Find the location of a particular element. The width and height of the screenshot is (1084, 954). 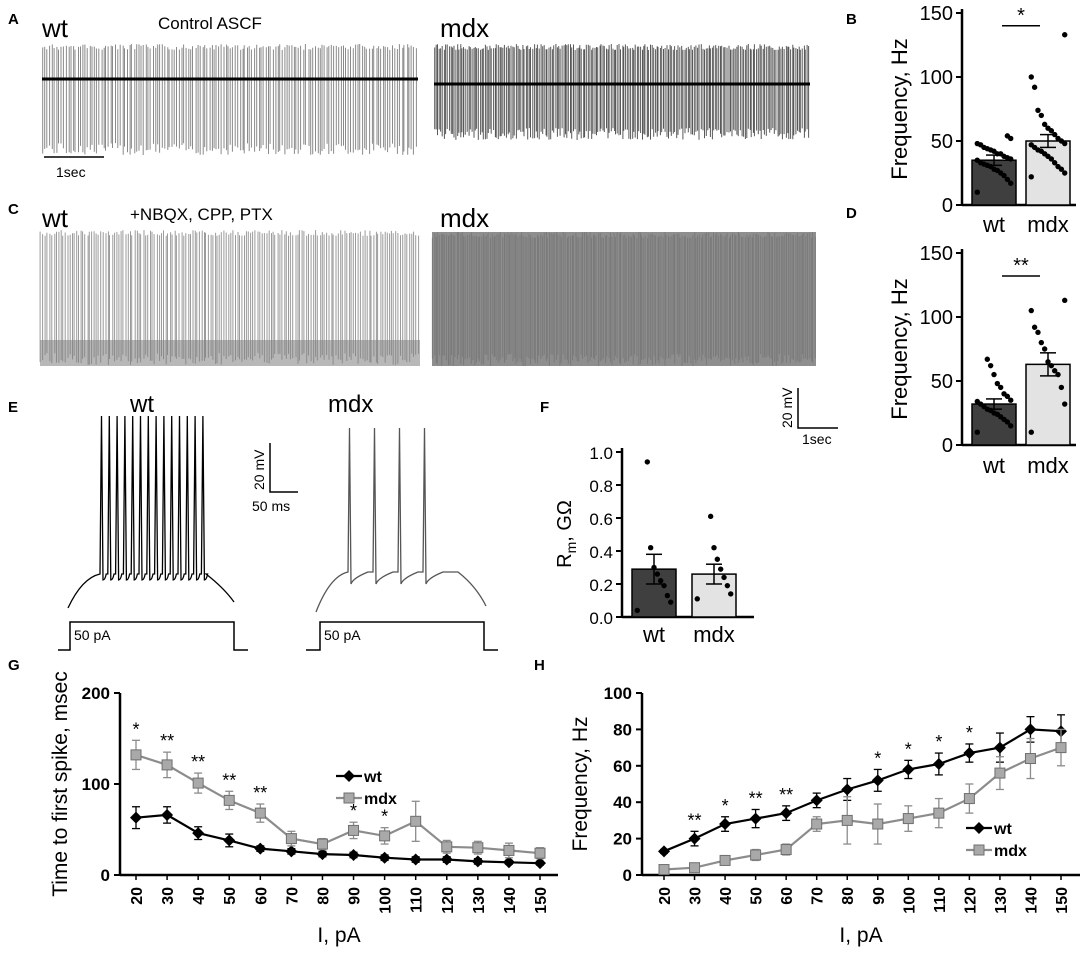

panel-b-letter: B is located at coordinates (851, 19).